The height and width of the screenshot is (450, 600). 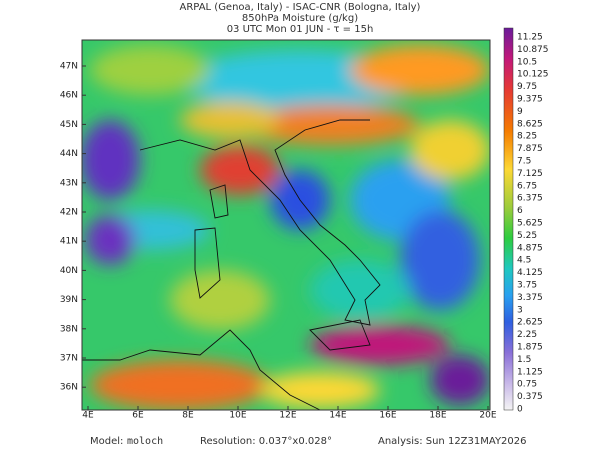 I want to click on colorbar-label: 7.875, so click(x=530, y=149).